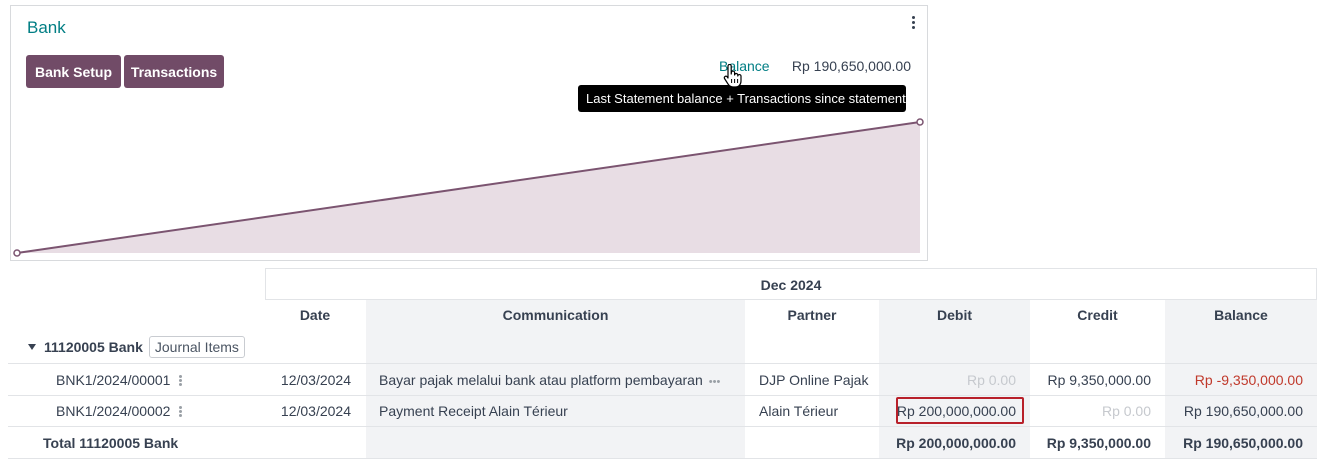 The height and width of the screenshot is (475, 1325). Describe the element at coordinates (111, 443) in the screenshot. I see `total-label: Total 11120005 Bank` at that location.